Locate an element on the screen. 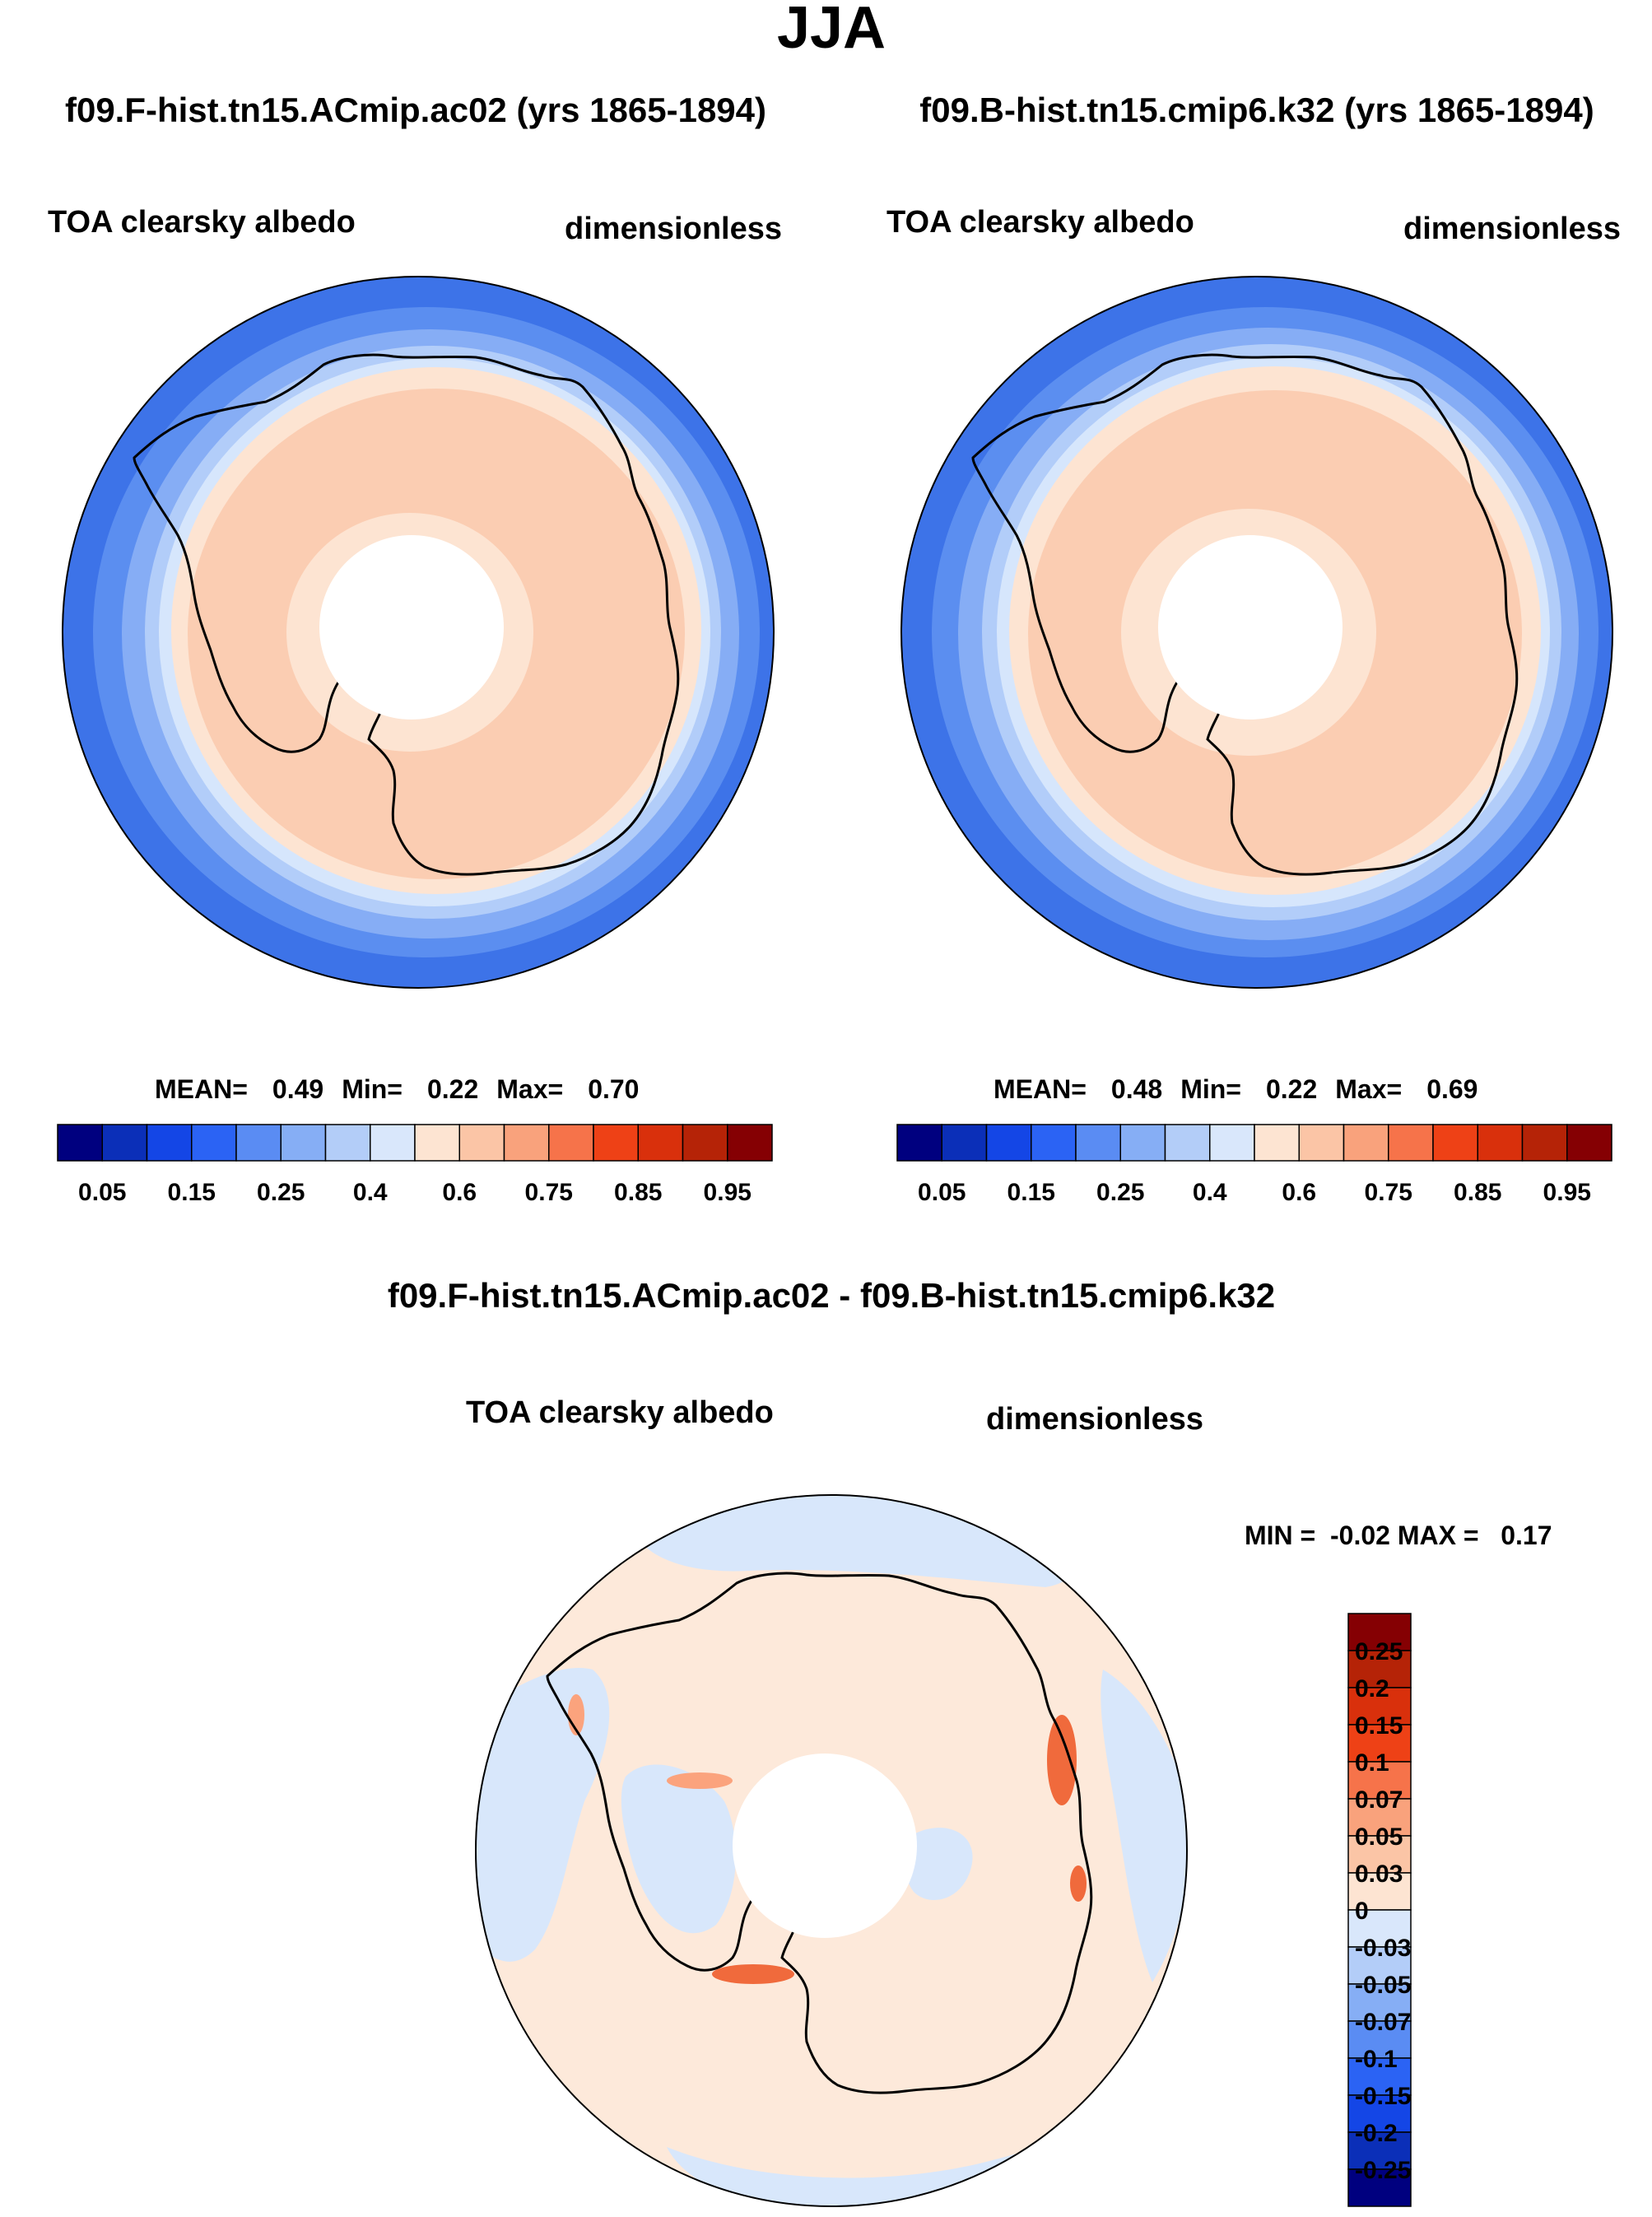 The height and width of the screenshot is (2217, 1652). panel-diff-variable-label: TOA clearsky albedo is located at coordinates (620, 1412).